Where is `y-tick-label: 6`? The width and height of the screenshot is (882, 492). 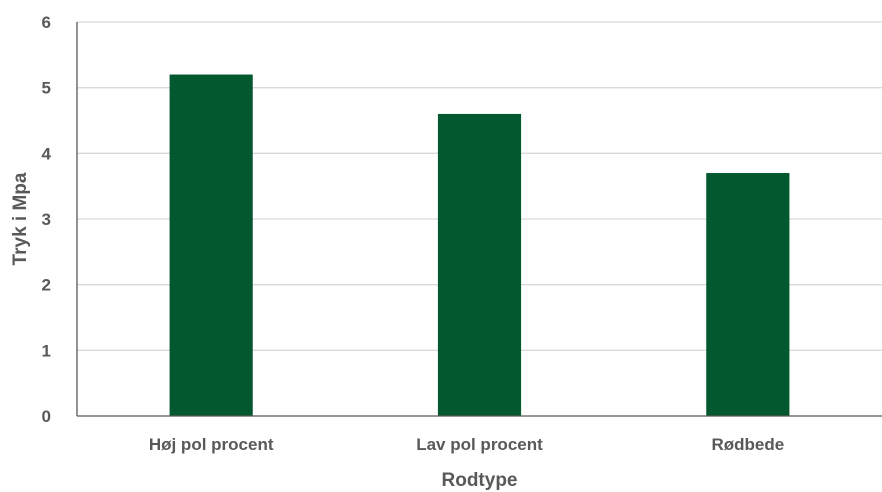 y-tick-label: 6 is located at coordinates (46, 22).